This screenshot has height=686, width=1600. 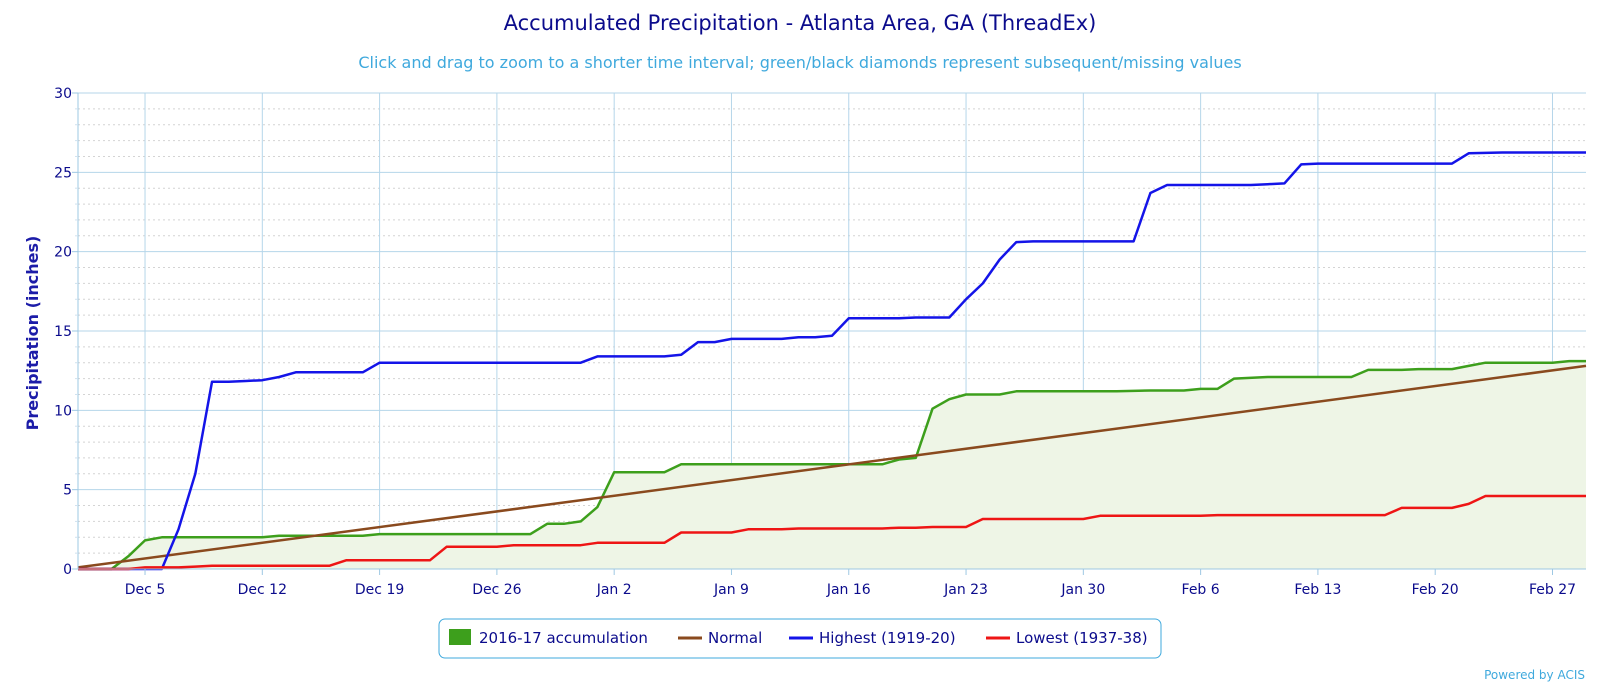 I want to click on x-tick-label: Feb 6, so click(x=1201, y=590).